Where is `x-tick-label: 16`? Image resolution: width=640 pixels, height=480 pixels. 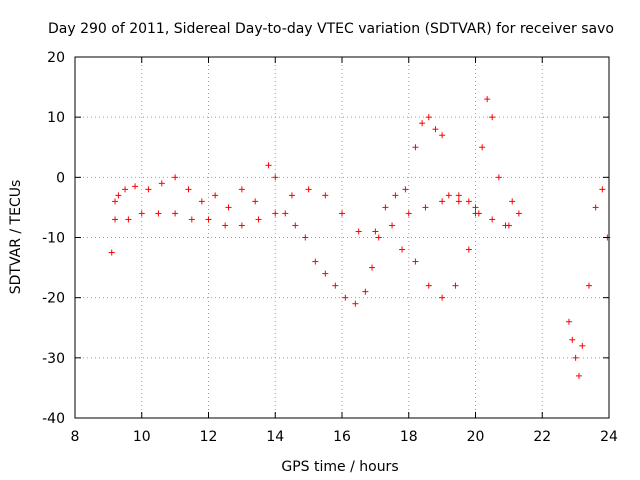 x-tick-label: 16 is located at coordinates (342, 437).